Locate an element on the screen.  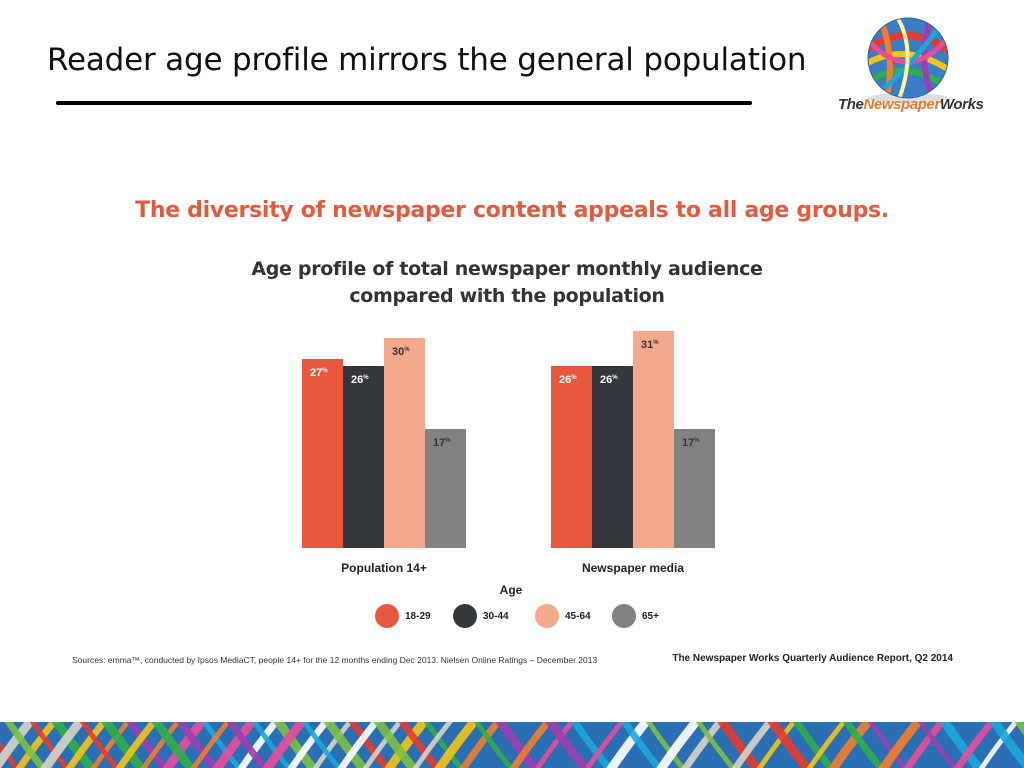
legend-label-18-29: 18-29 is located at coordinates (418, 616).